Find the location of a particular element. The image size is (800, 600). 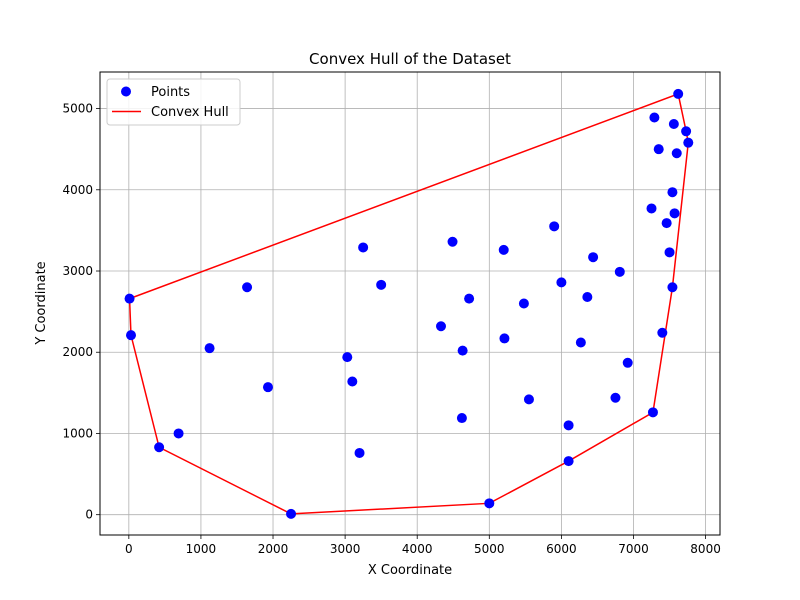

x-tick-label: 4000 is located at coordinates (417, 549).